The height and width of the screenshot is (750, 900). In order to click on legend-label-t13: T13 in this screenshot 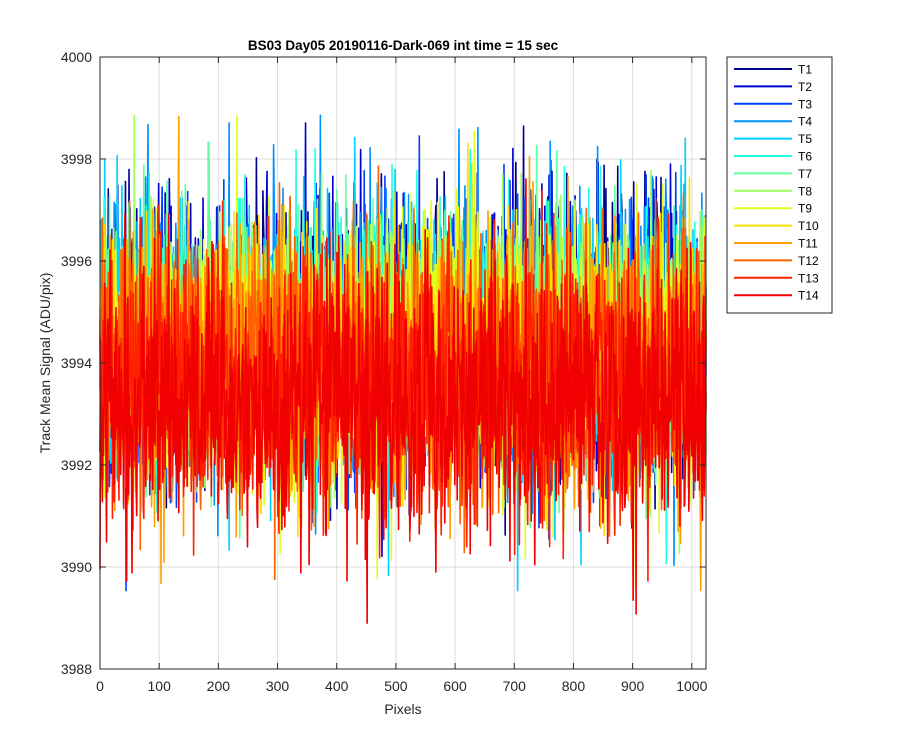, I will do `click(808, 278)`.